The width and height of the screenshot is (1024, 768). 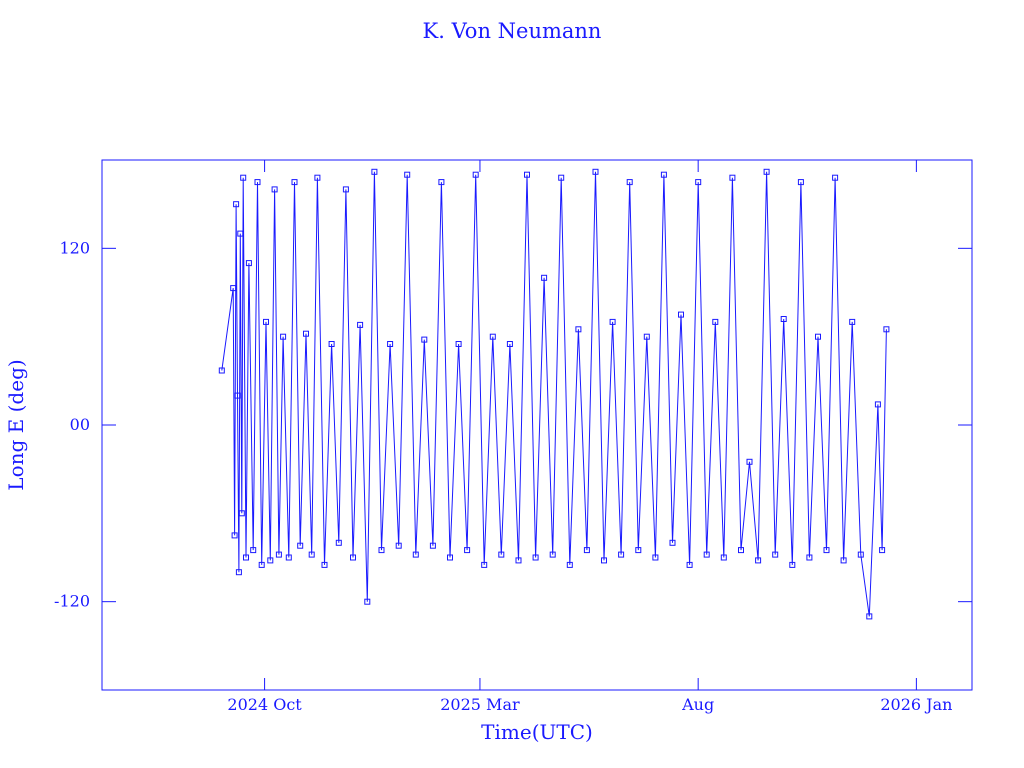 What do you see at coordinates (697, 704) in the screenshot?
I see `x-tick-label: Aug` at bounding box center [697, 704].